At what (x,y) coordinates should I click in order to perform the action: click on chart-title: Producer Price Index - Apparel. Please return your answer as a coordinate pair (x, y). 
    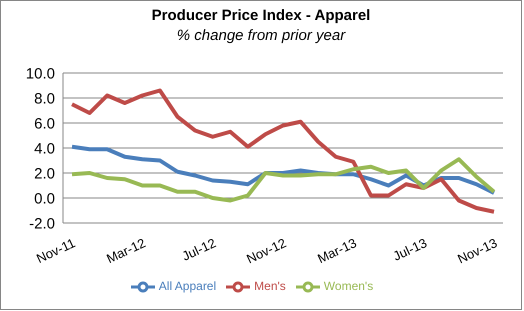
    Looking at the image, I should click on (261, 15).